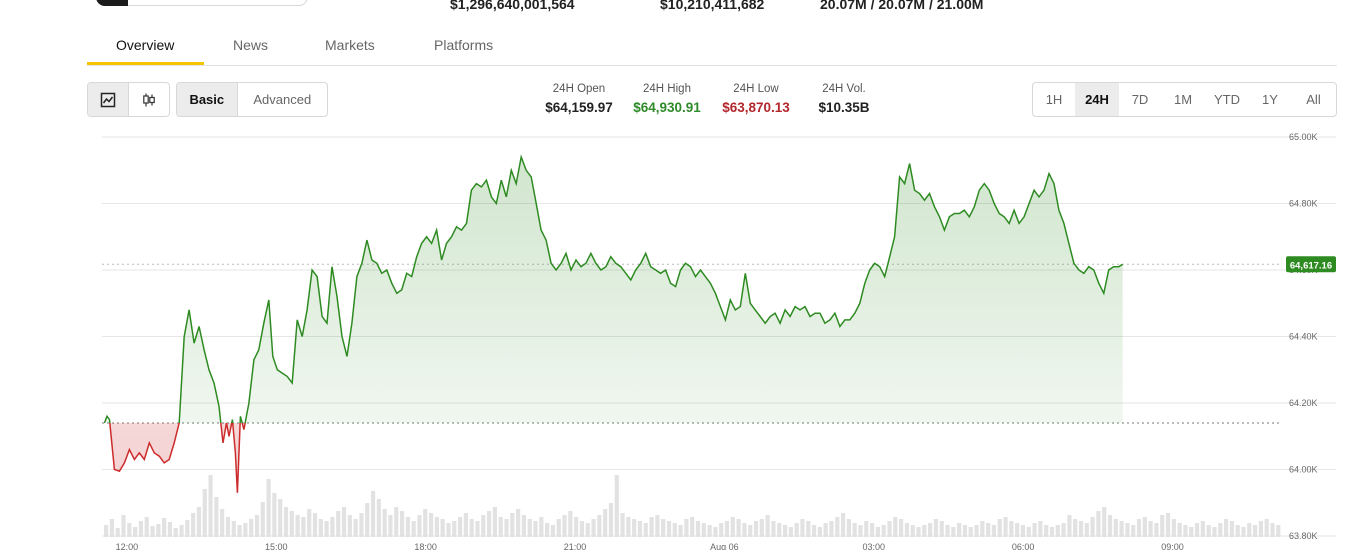 This screenshot has height=555, width=1370. Describe the element at coordinates (579, 89) in the screenshot. I see `metric-open-label: 24H Open` at that location.